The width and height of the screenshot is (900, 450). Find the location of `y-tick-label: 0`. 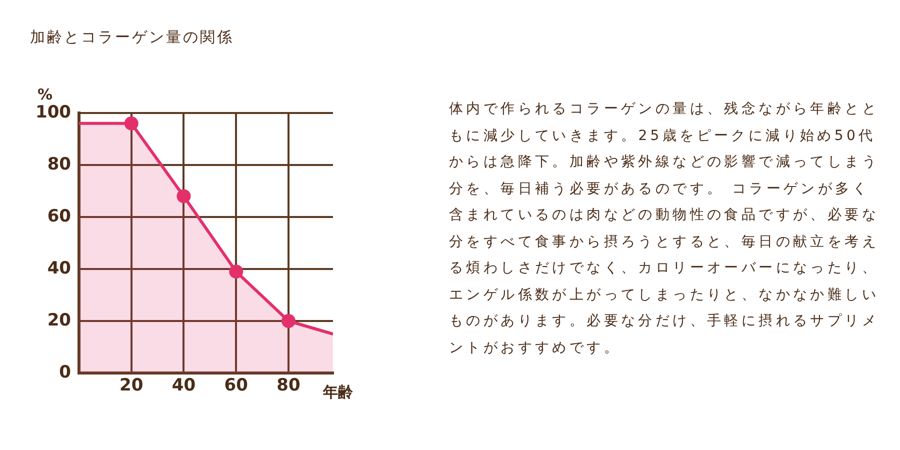

y-tick-label: 0 is located at coordinates (65, 372).